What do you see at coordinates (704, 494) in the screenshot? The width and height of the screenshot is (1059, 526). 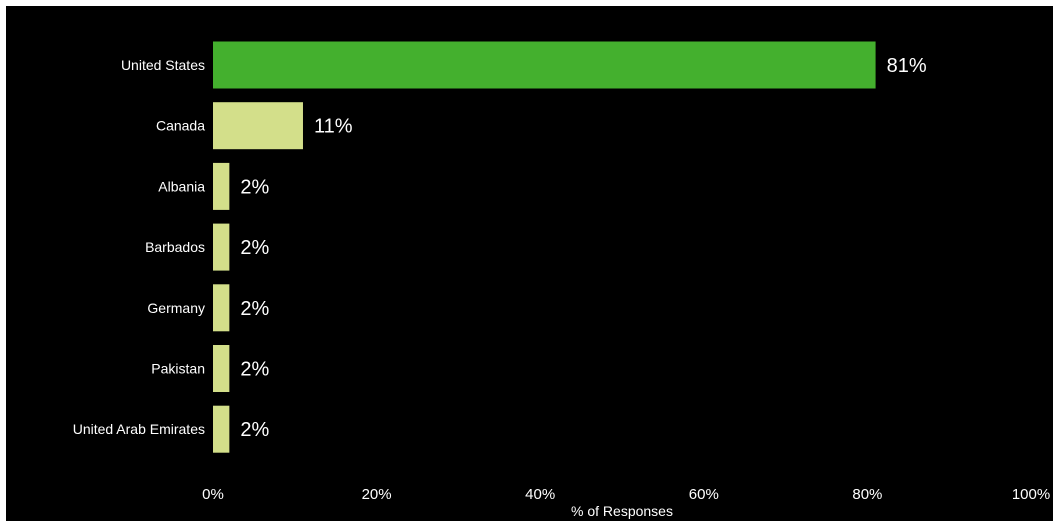 I see `x-tick-label-60: 60%` at bounding box center [704, 494].